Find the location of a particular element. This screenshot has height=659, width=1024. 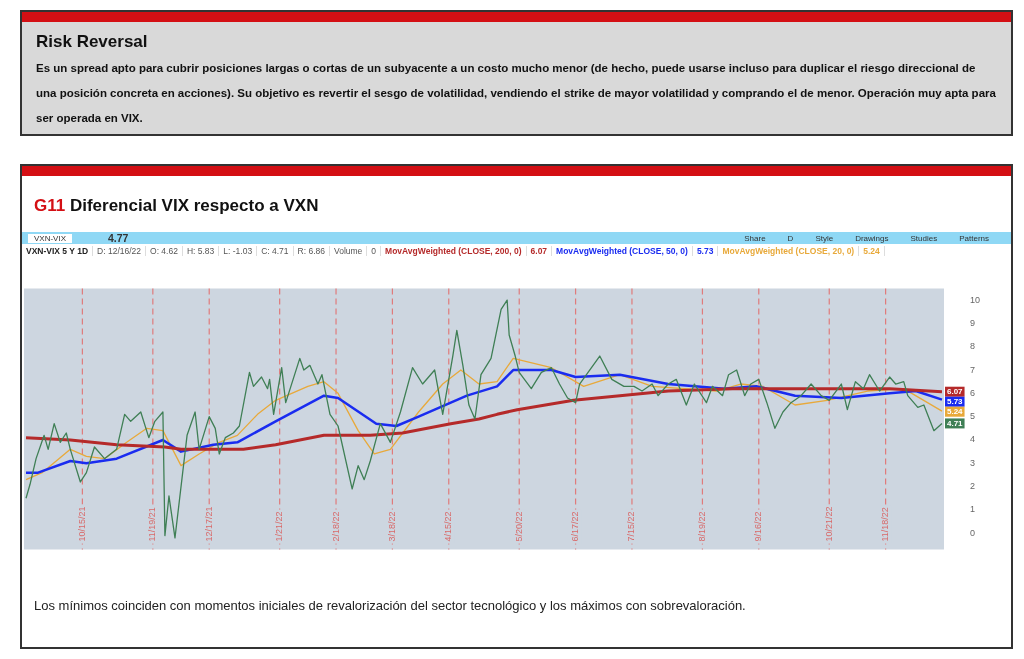

y-tick-label: 9 is located at coordinates (972, 322).